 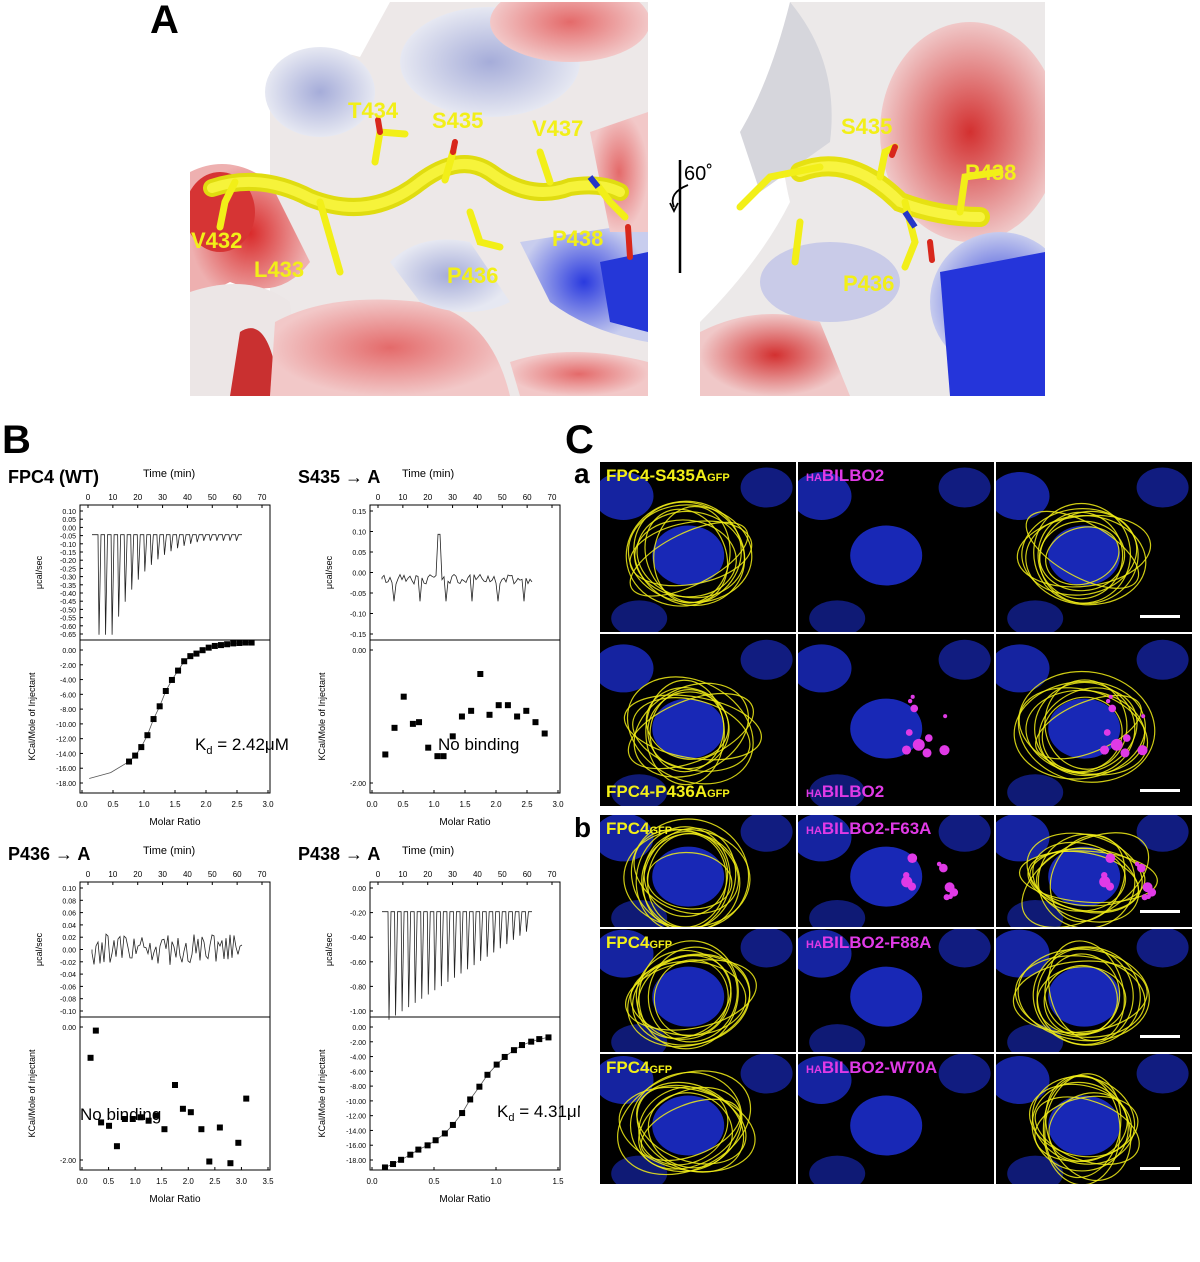 I want to click on time-tick: 60, so click(x=237, y=497).